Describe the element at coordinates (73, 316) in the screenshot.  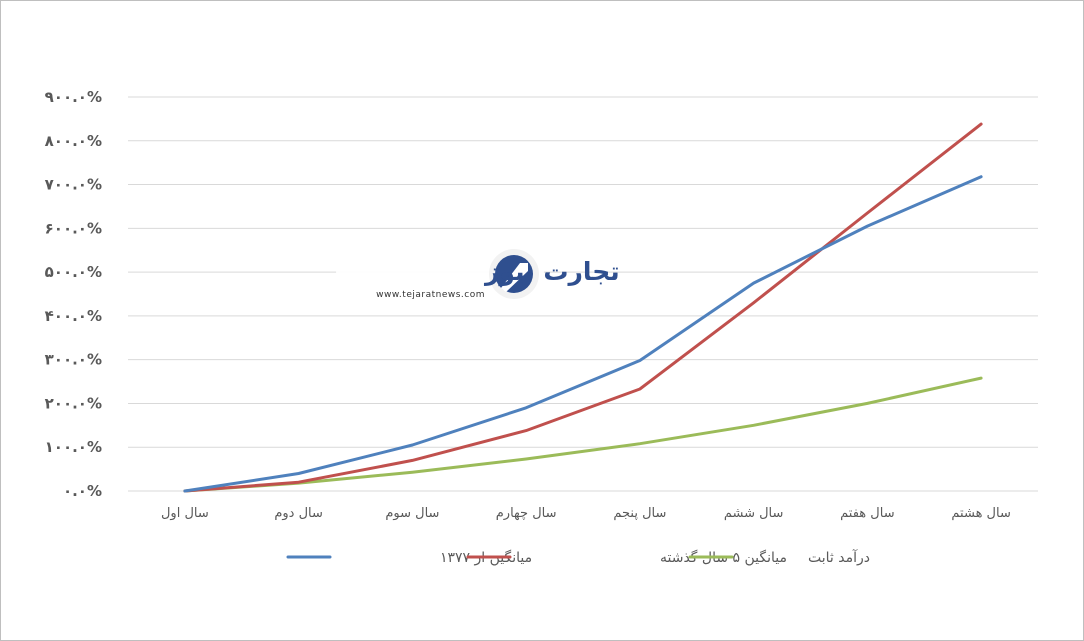
I see `y-tick-label: ۴۰۰.۰%` at that location.